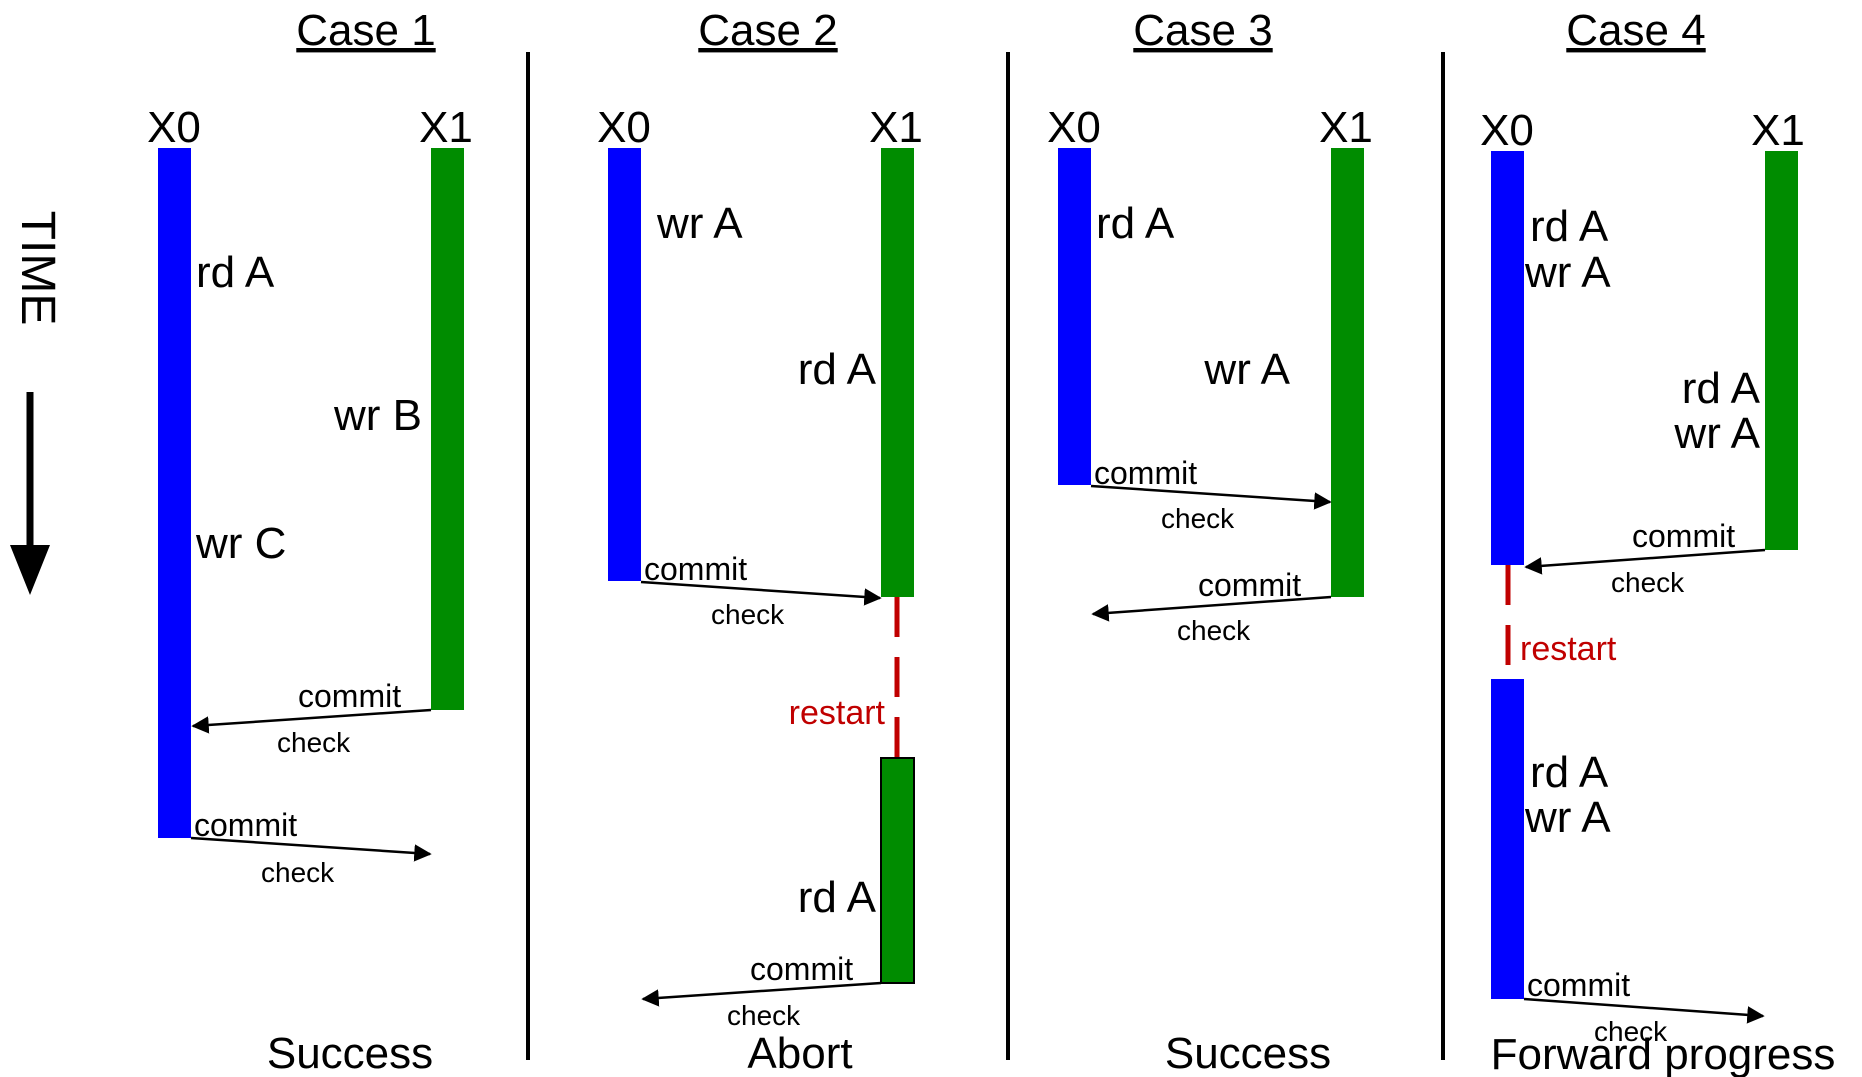 The width and height of the screenshot is (1862, 1077). I want to click on case-2-op-rd-a-2: rd A, so click(837, 897).